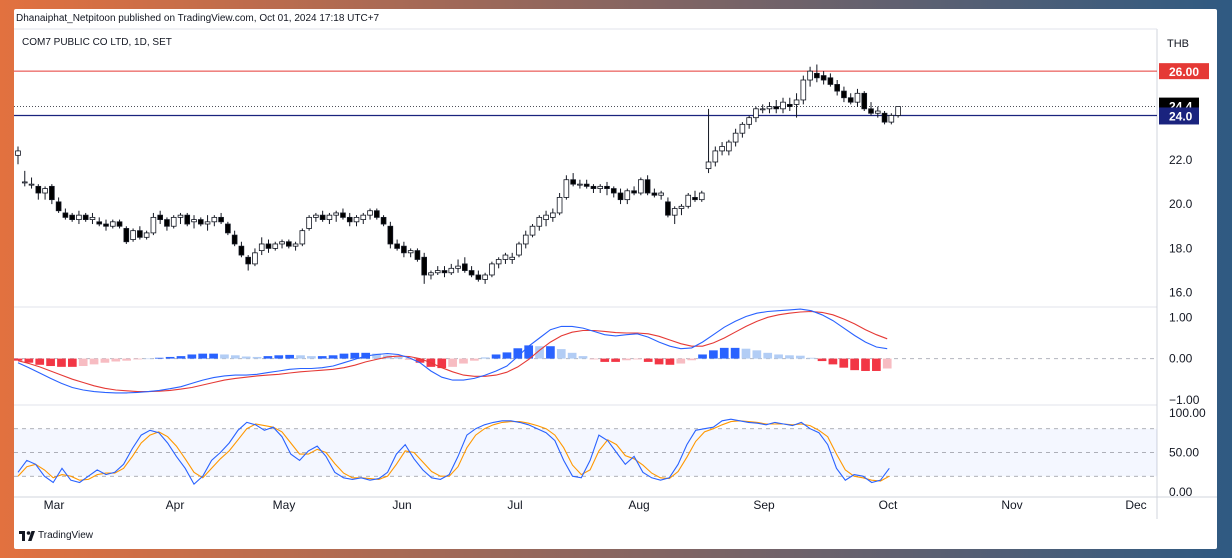 The image size is (1232, 558). What do you see at coordinates (401, 505) in the screenshot?
I see `month-label: Jun` at bounding box center [401, 505].